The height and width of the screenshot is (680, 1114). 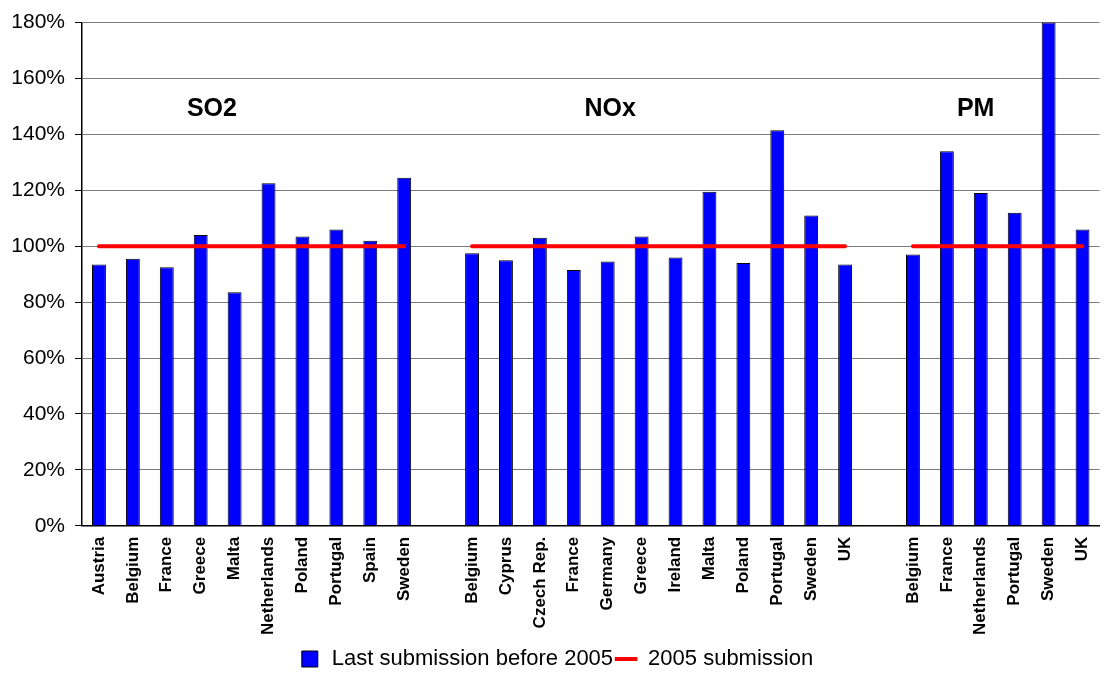 I want to click on y-tick-label: 160%, so click(x=38, y=77).